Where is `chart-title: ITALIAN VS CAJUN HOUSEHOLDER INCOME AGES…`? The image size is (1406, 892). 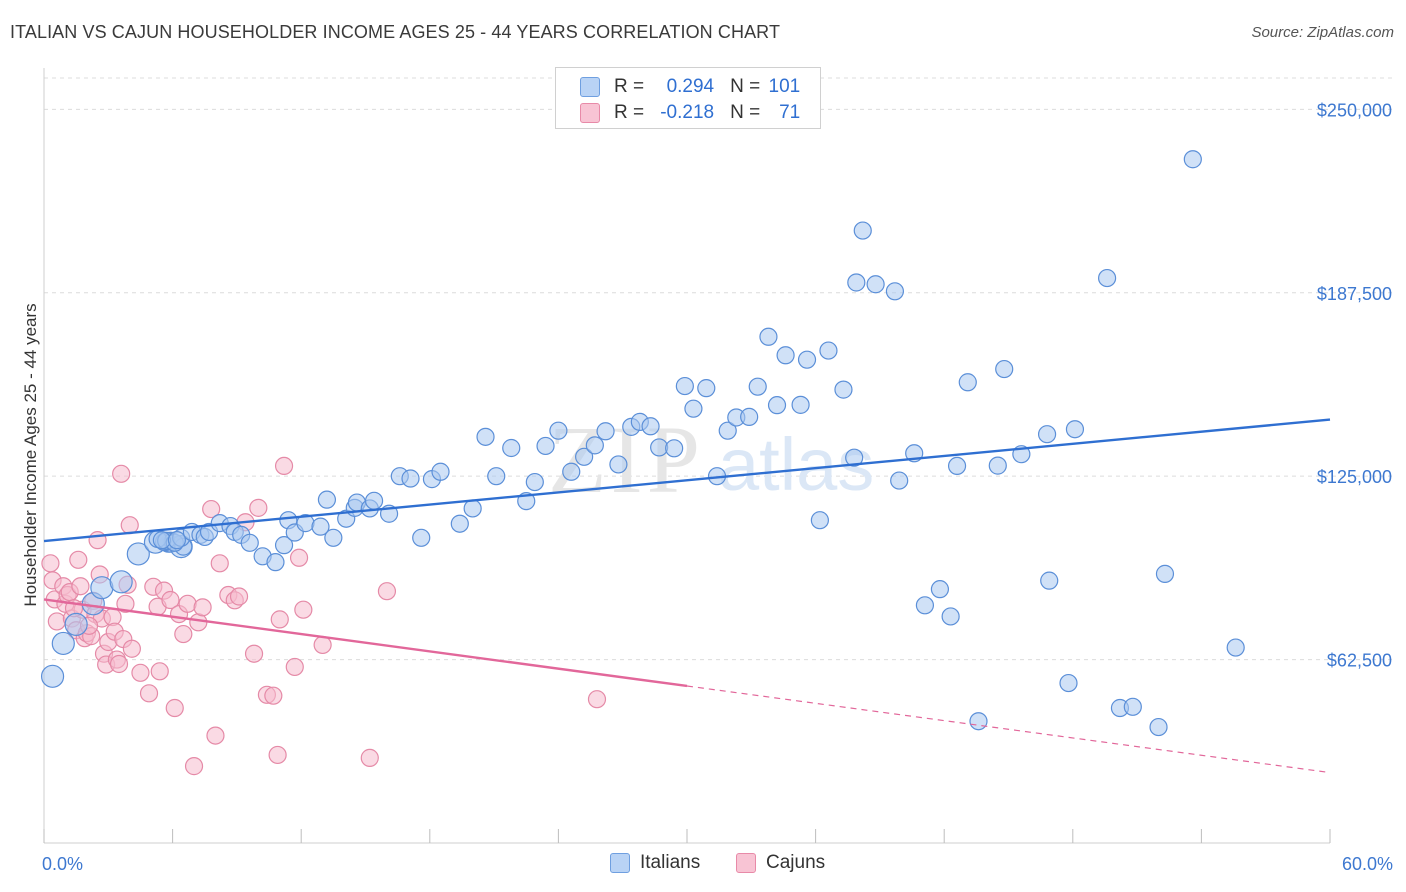
chart-title: ITALIAN VS CAJUN HOUSEHOLDER INCOME AGES… is located at coordinates (395, 32).